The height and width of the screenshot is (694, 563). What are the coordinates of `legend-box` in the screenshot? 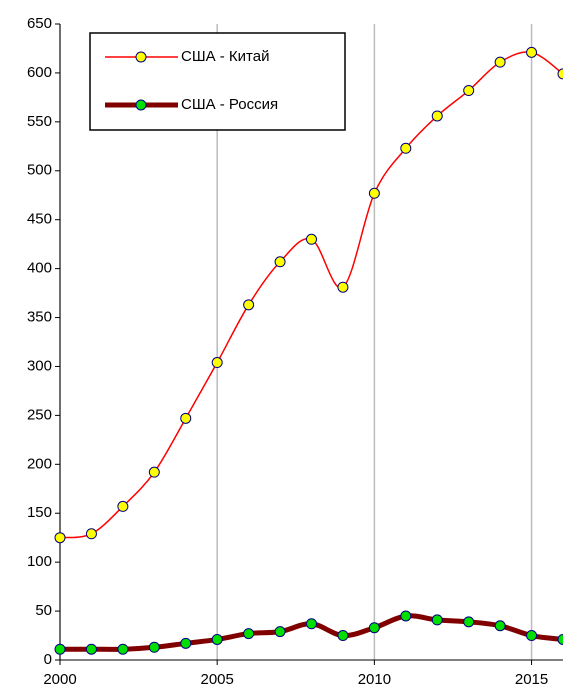 It's located at (217, 81).